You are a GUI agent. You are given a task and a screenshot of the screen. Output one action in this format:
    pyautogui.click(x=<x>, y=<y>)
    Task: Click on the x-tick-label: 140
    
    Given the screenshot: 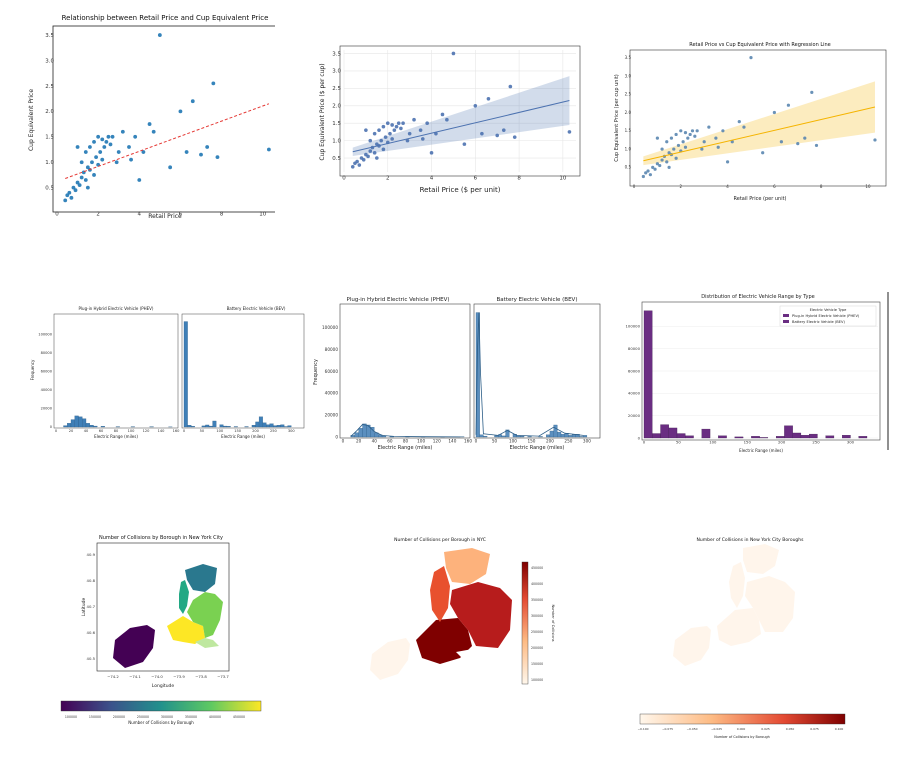 What is the action you would take?
    pyautogui.click(x=452, y=441)
    